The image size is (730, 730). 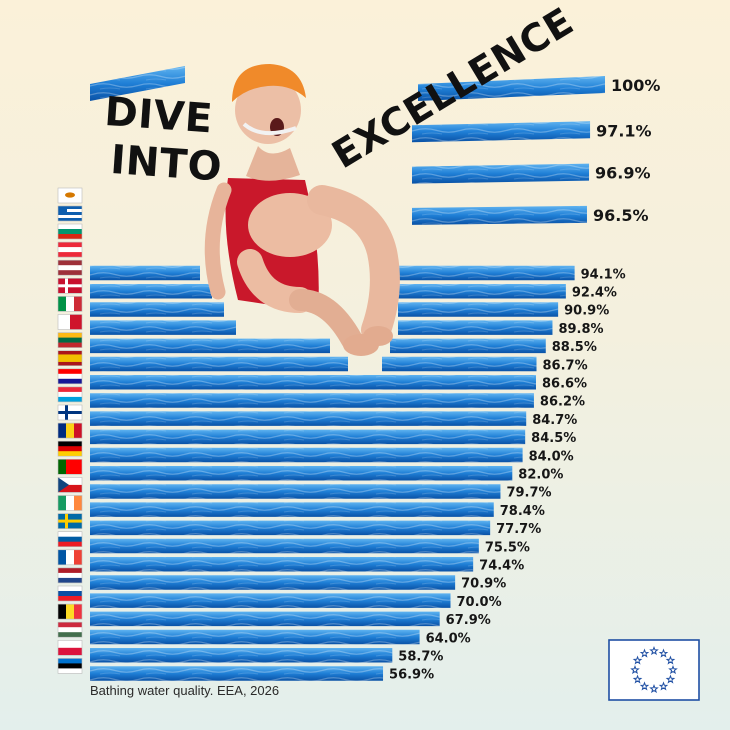 What do you see at coordinates (70, 376) in the screenshot?
I see `flag-croatia-icon` at bounding box center [70, 376].